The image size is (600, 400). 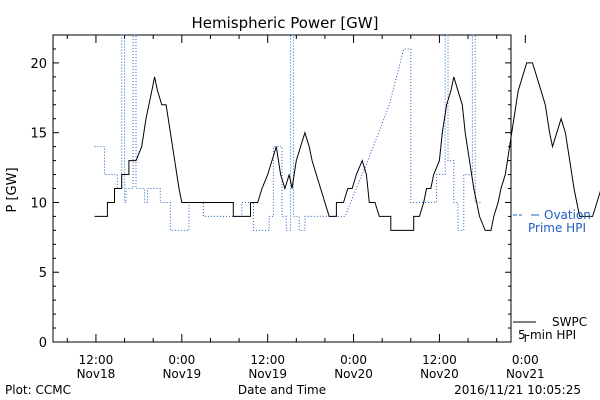 I want to click on x-axis-label: Date and Time, so click(x=282, y=390).